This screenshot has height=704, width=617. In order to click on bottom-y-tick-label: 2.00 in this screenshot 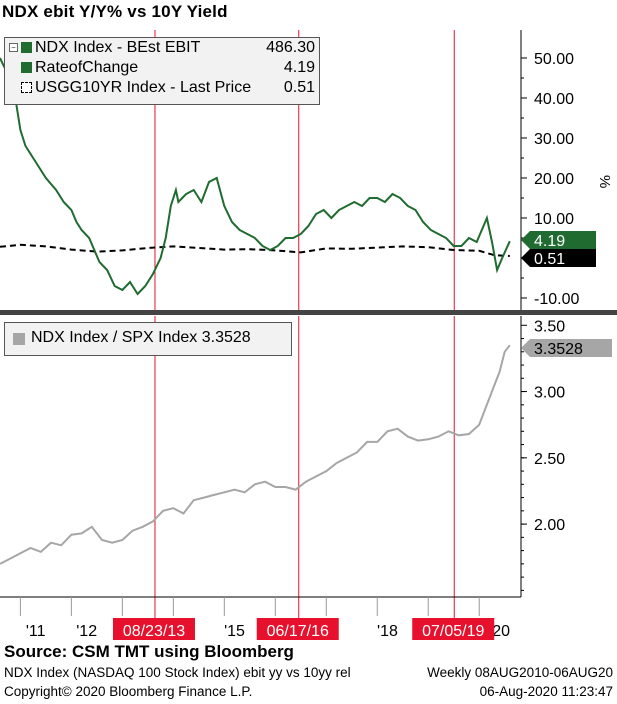, I will do `click(549, 525)`.